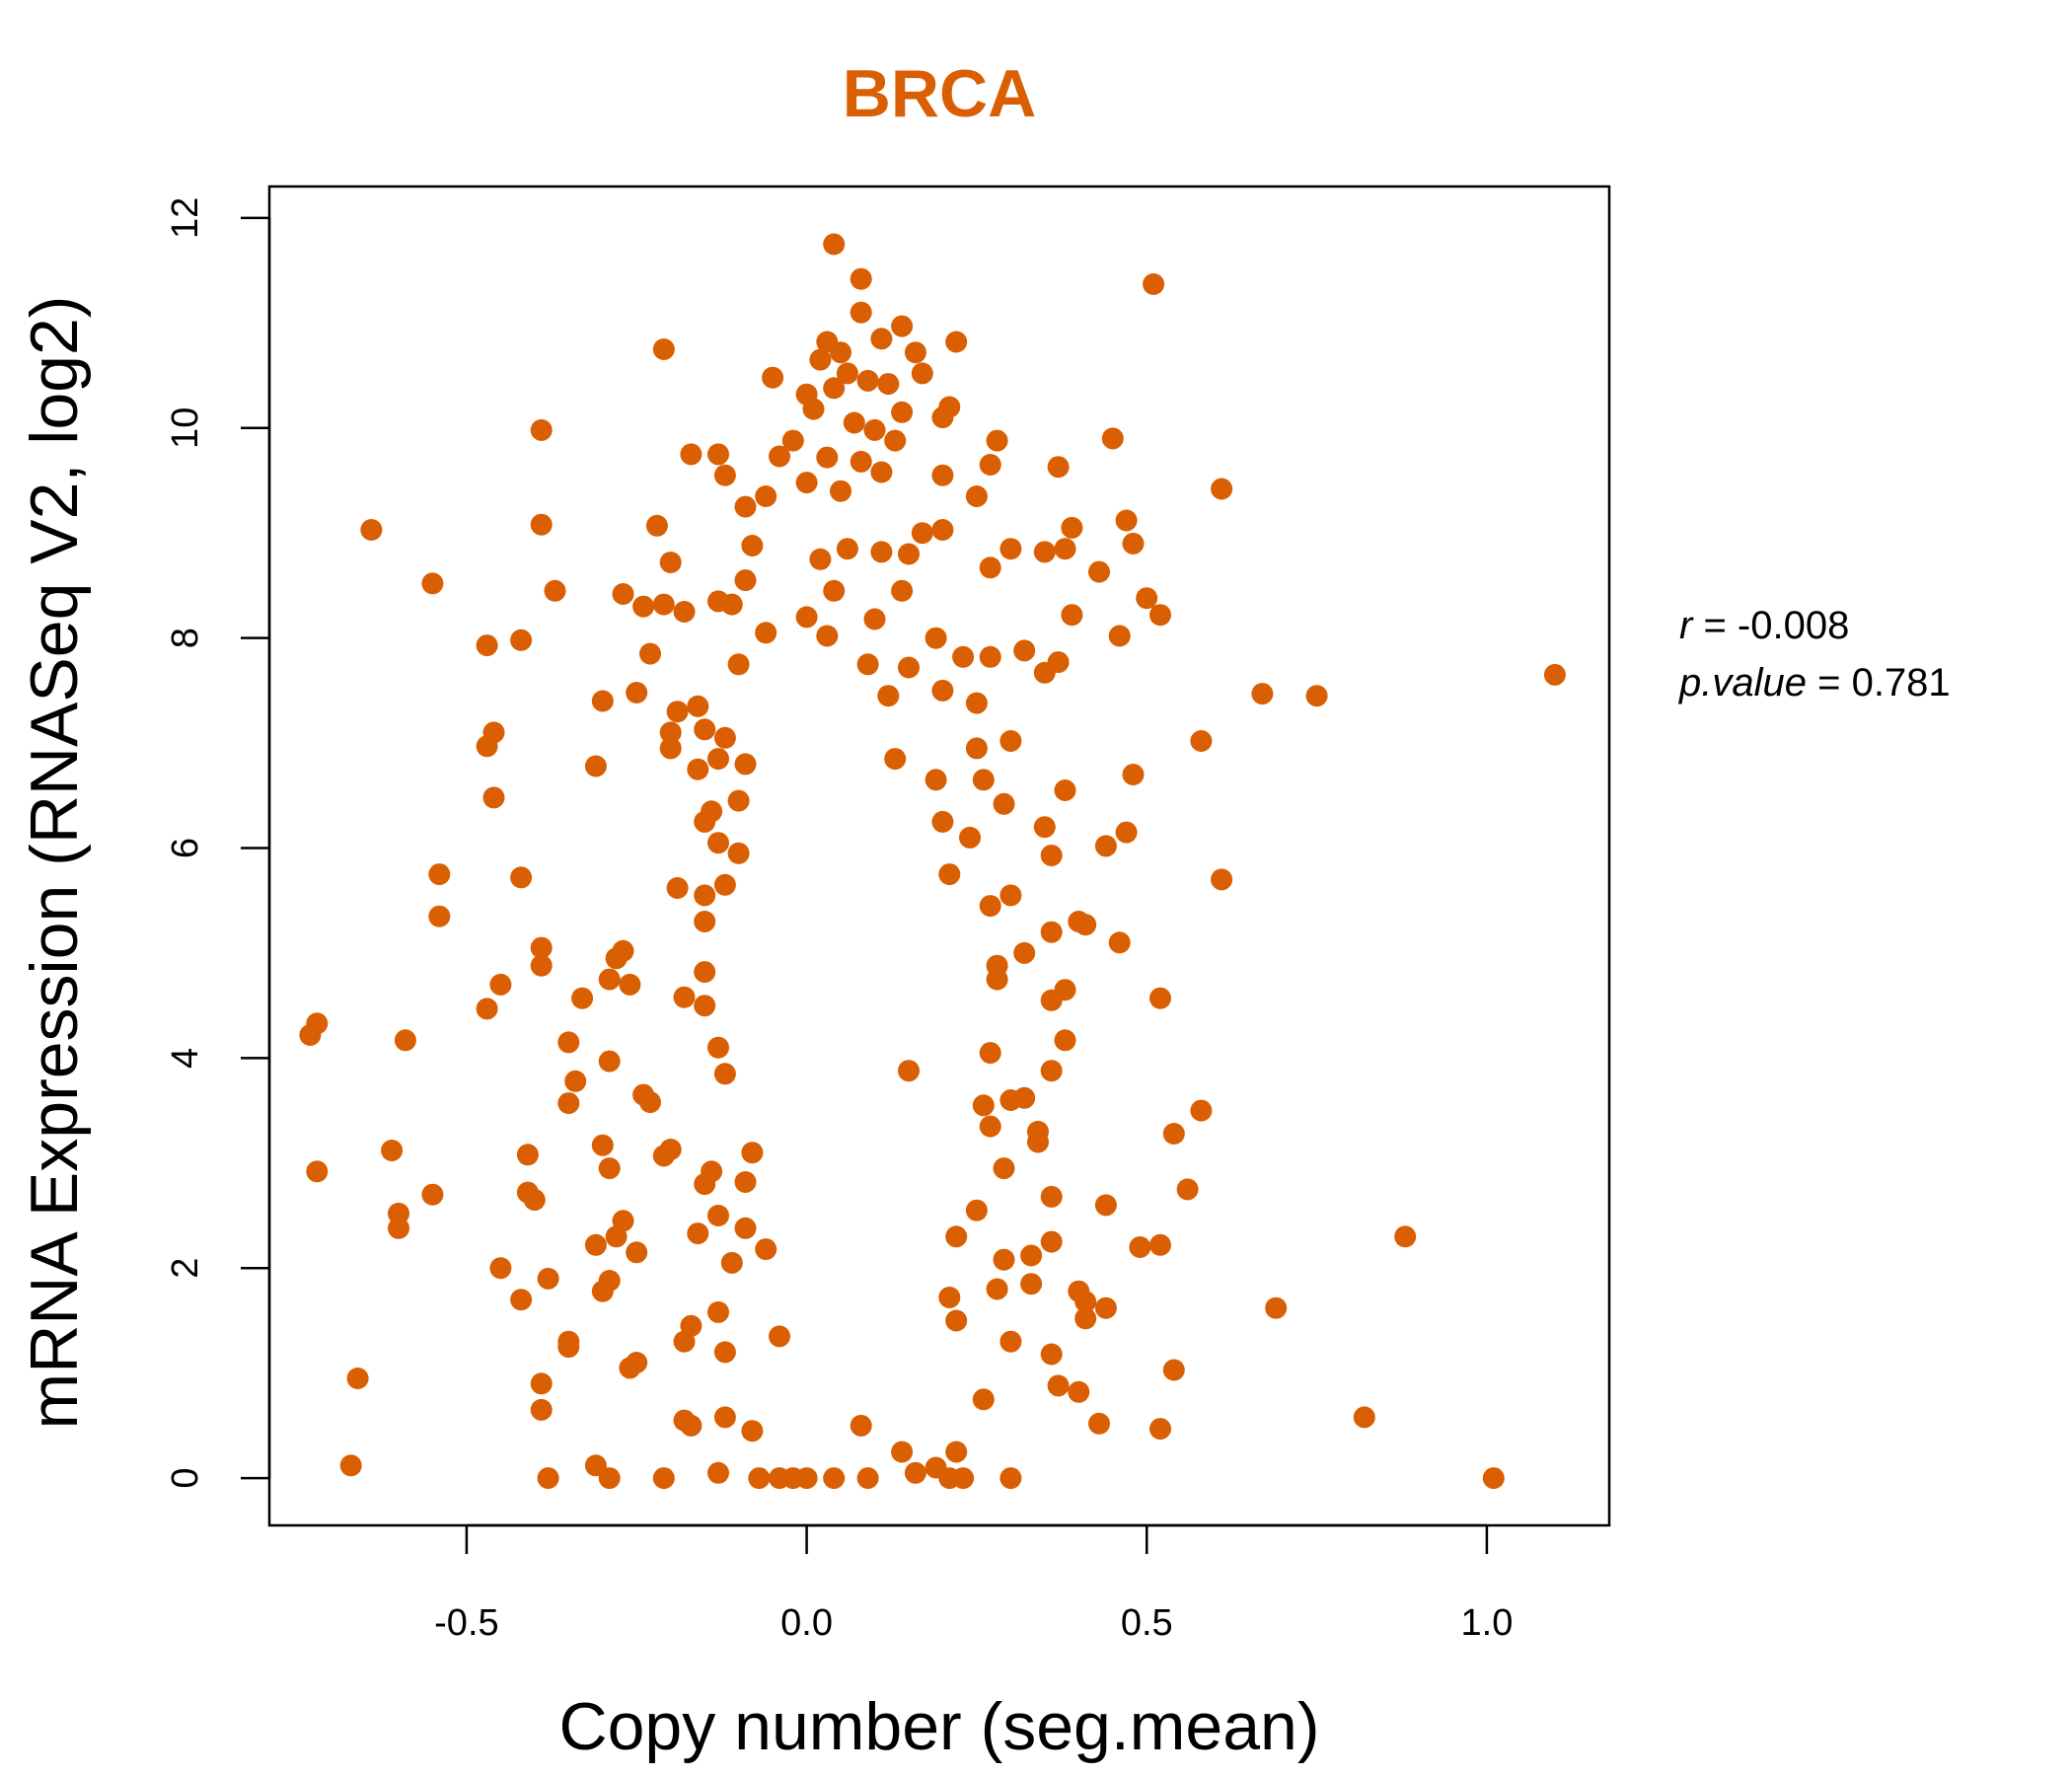 The height and width of the screenshot is (1776, 2072). I want to click on r-label: r, so click(1687, 625).